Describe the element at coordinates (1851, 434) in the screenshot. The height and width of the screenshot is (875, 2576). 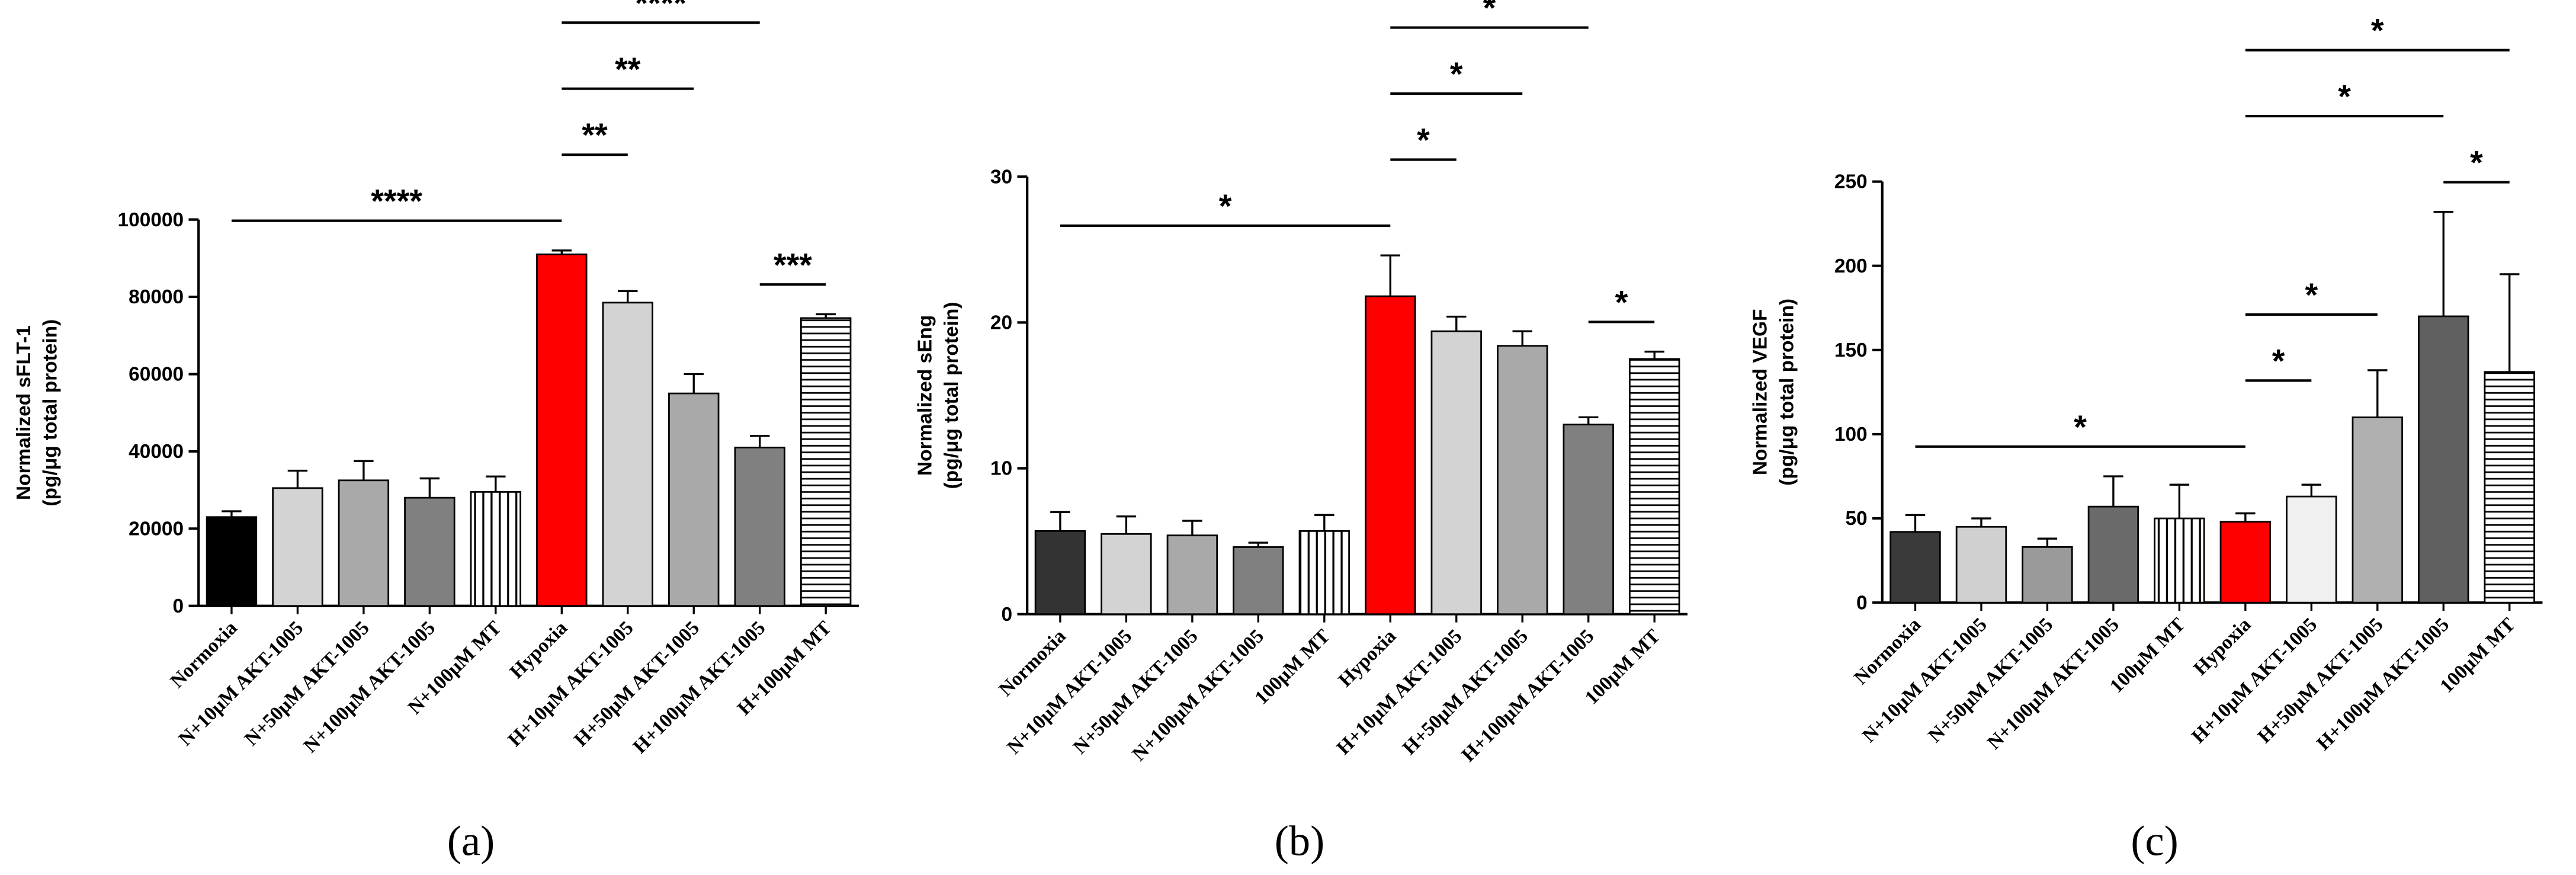
I see `y-tick-label: 100` at that location.